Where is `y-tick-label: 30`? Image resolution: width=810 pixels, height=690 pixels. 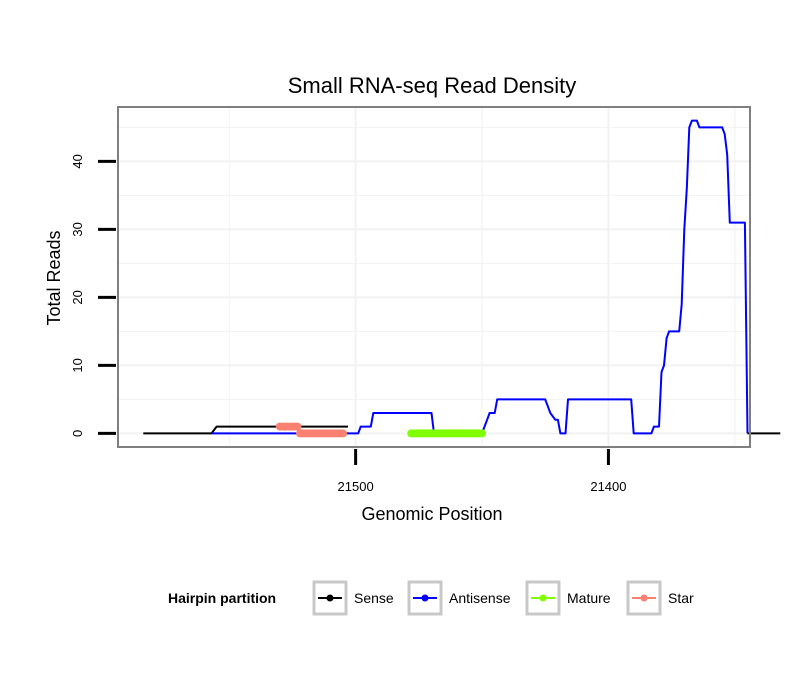
y-tick-label: 30 is located at coordinates (77, 229).